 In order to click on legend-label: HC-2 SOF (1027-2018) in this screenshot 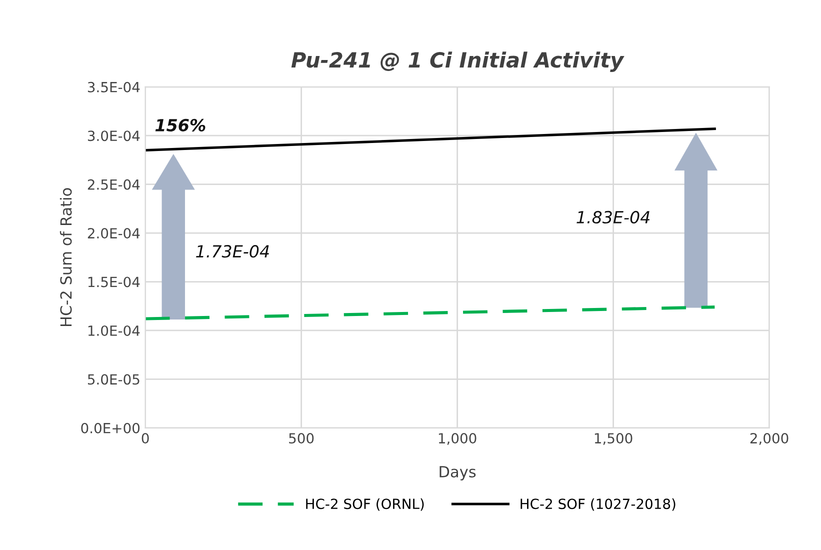, I will do `click(598, 504)`.